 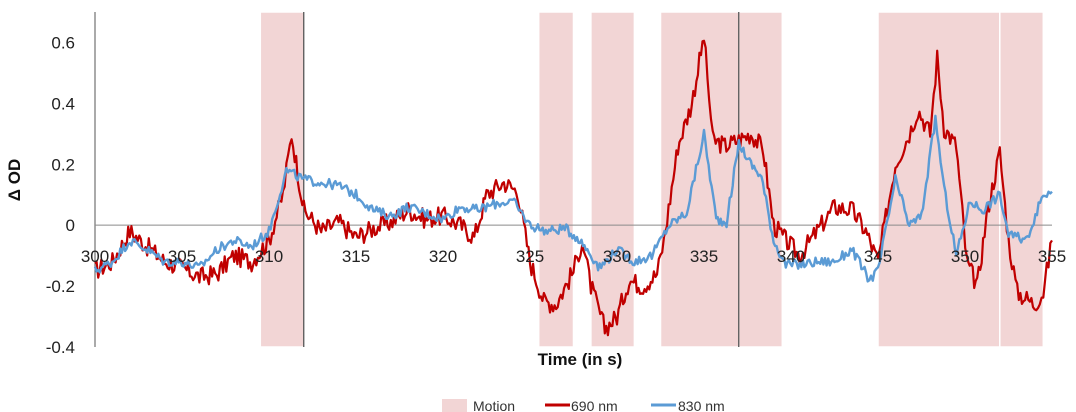 I want to click on y-tick-label: -0.2, so click(x=60, y=286).